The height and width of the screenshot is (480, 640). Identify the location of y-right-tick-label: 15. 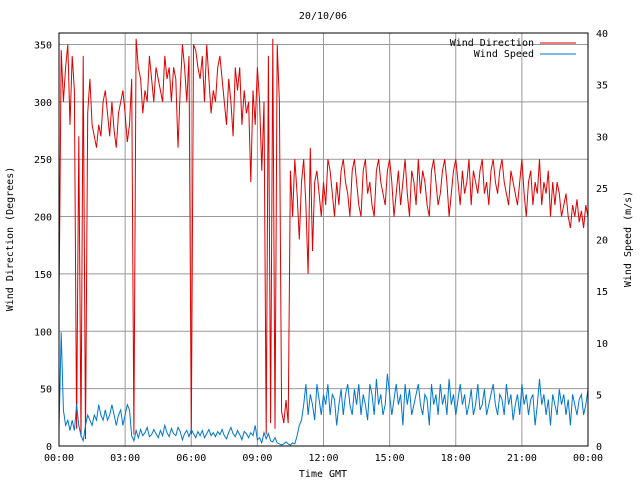
(602, 292).